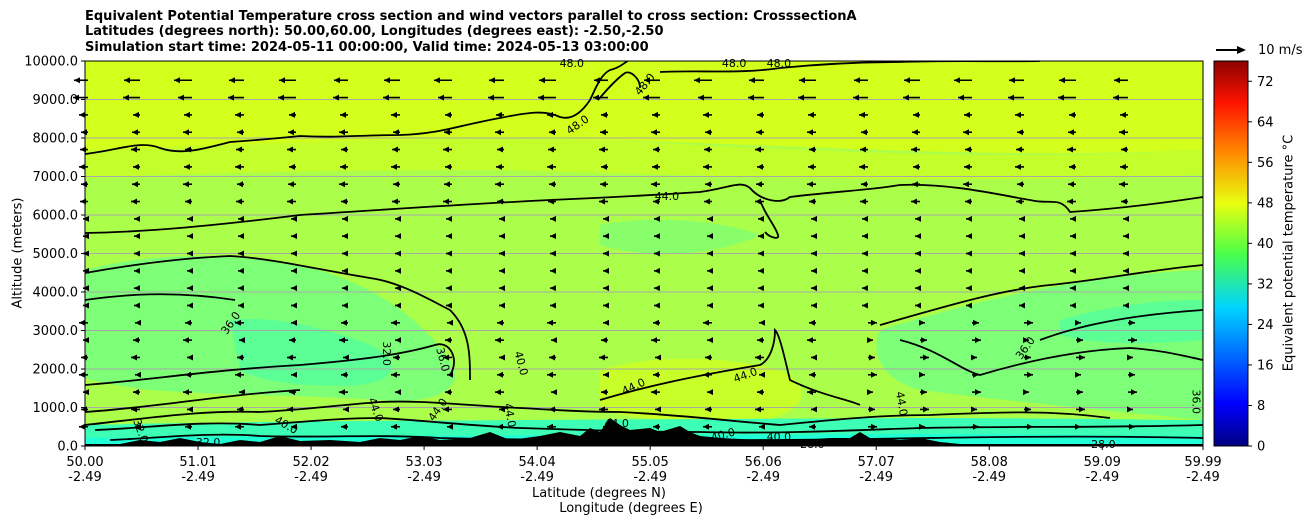  I want to click on contour-40-left, so click(278, 318).